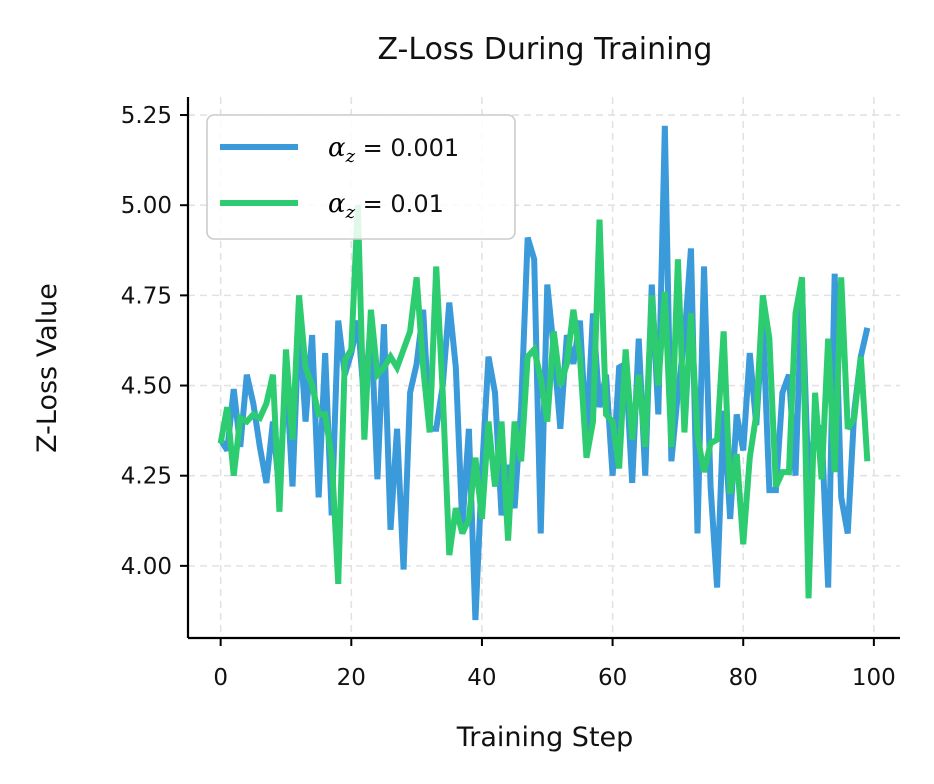 This screenshot has height=784, width=934. I want to click on y-tick-label: 4.75, so click(146, 296).